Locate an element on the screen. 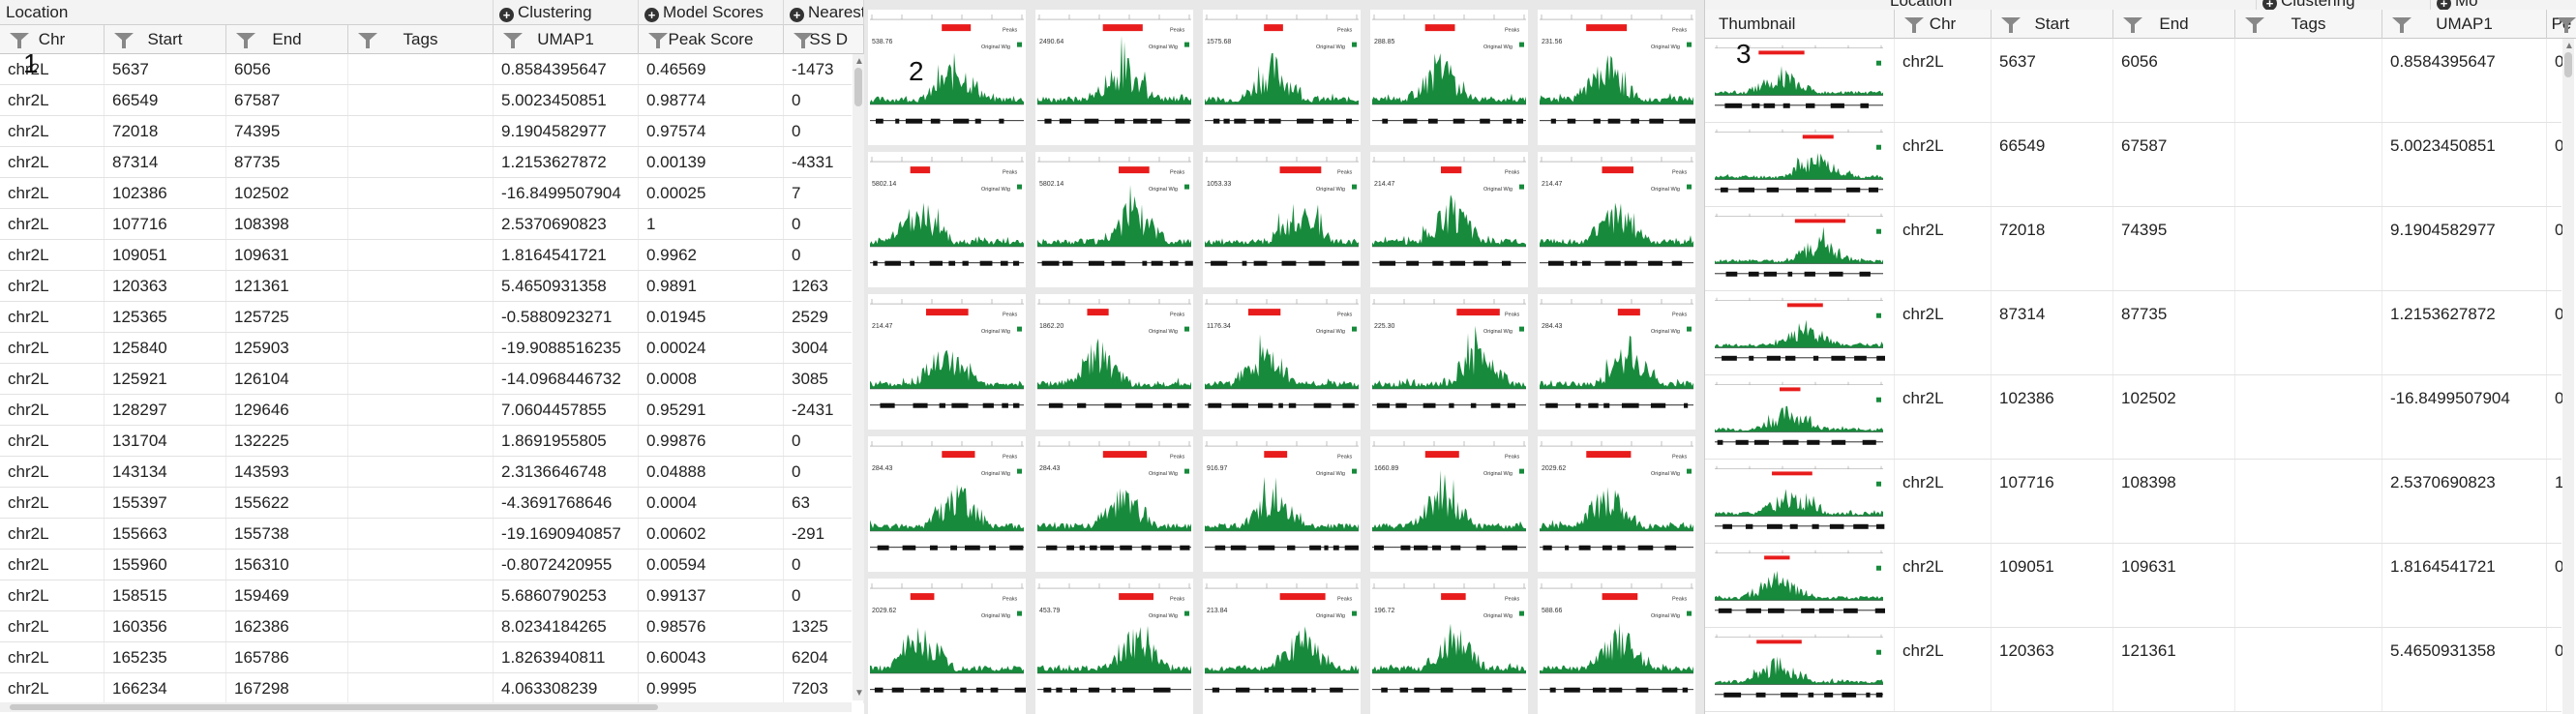 This screenshot has width=2576, height=714. scroll-down-arrow-icon: ▼ is located at coordinates (859, 694).